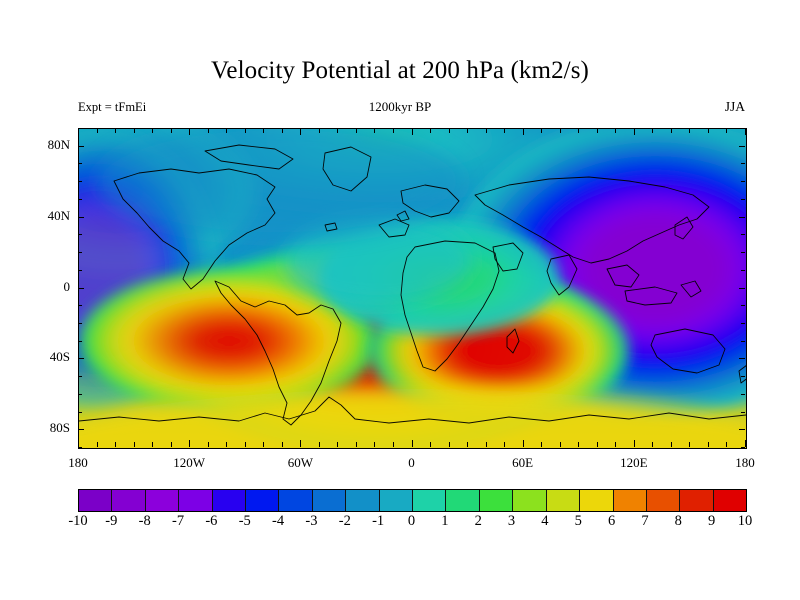  I want to click on colorbar-tick-label: 5, so click(578, 521).